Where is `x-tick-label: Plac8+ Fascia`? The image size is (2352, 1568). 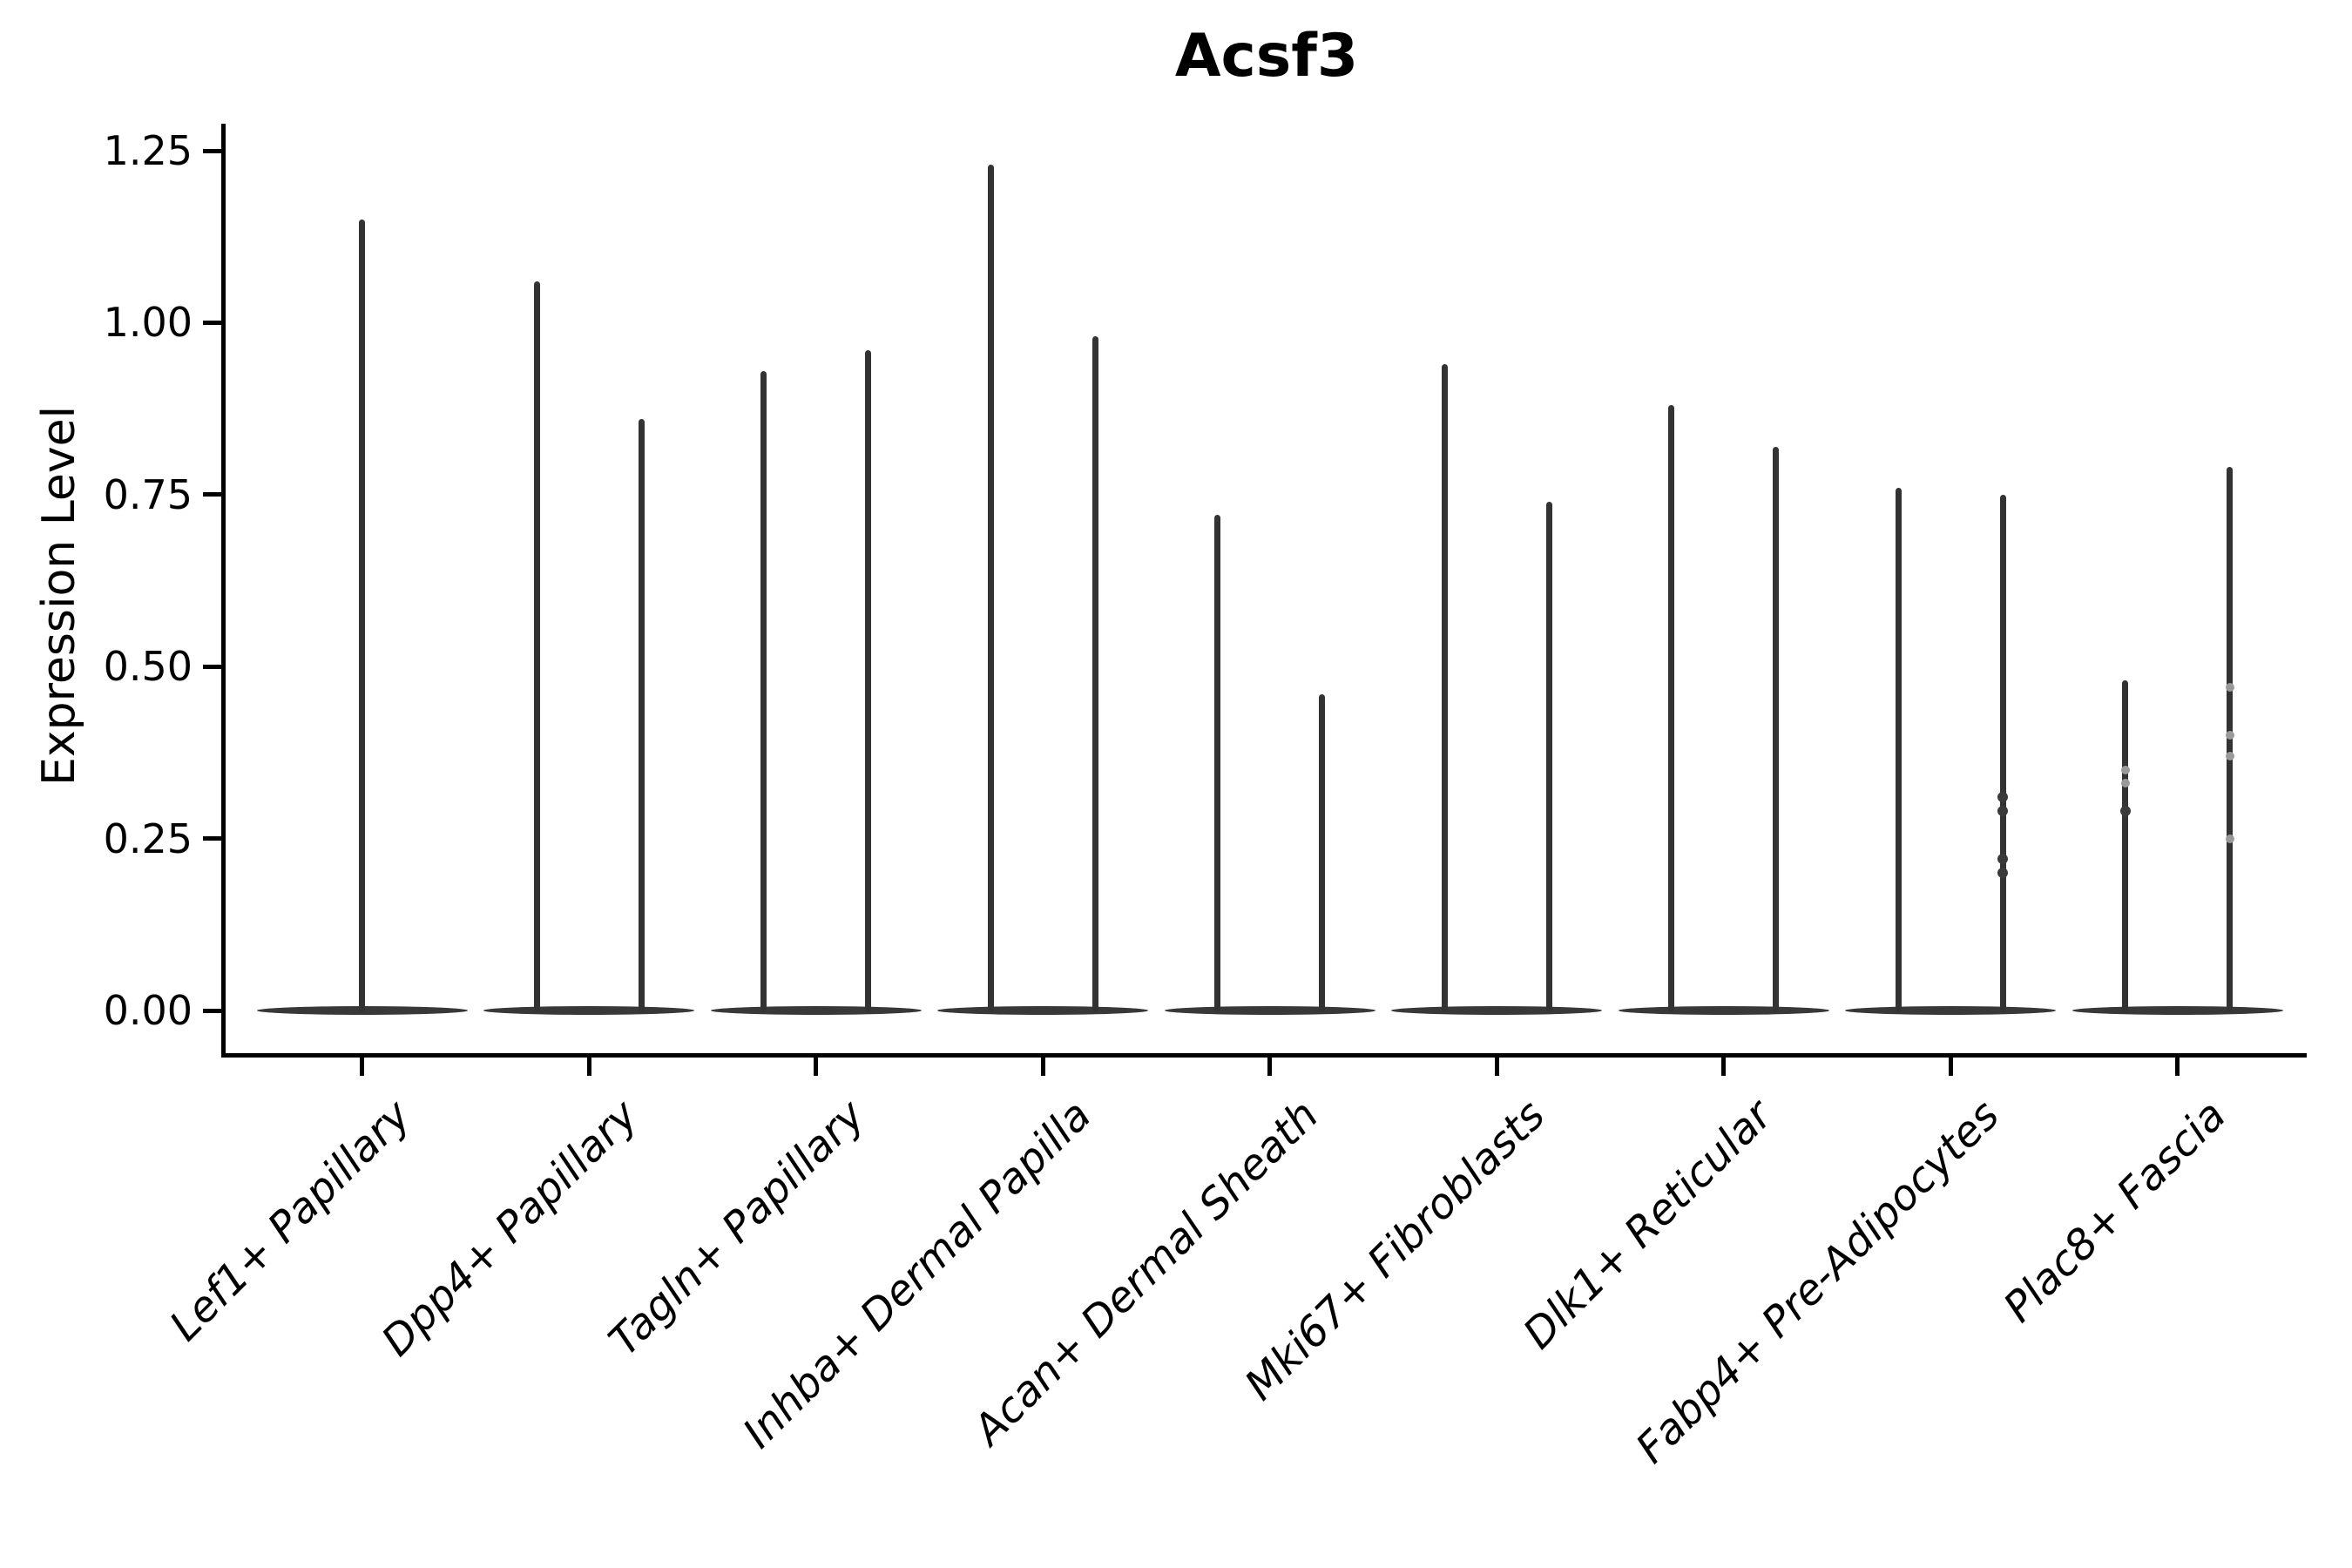 x-tick-label: Plac8+ Fascia is located at coordinates (2115, 1211).